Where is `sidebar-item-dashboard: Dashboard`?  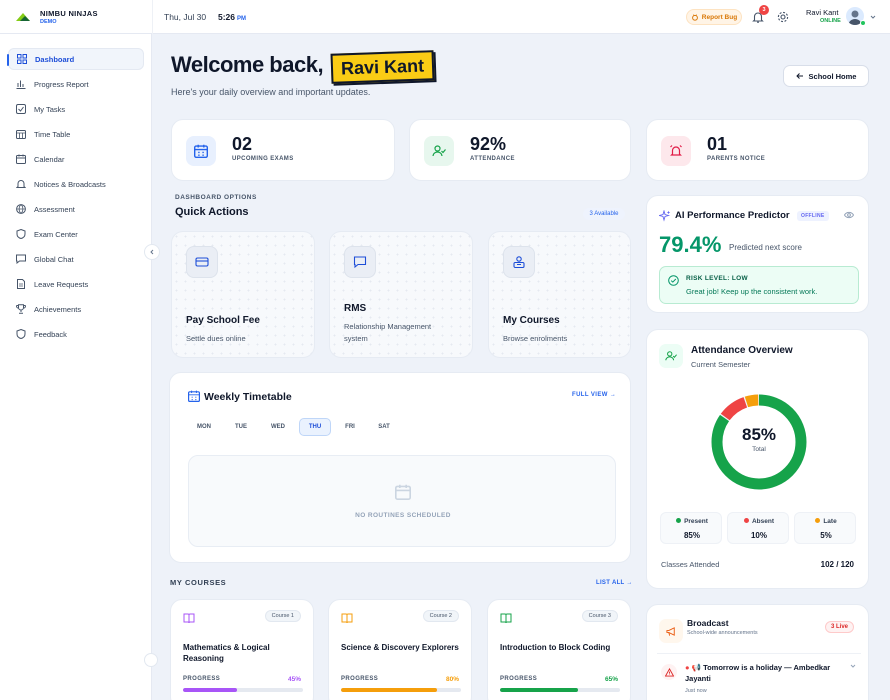
sidebar-item-dashboard: Dashboard is located at coordinates (75, 59).